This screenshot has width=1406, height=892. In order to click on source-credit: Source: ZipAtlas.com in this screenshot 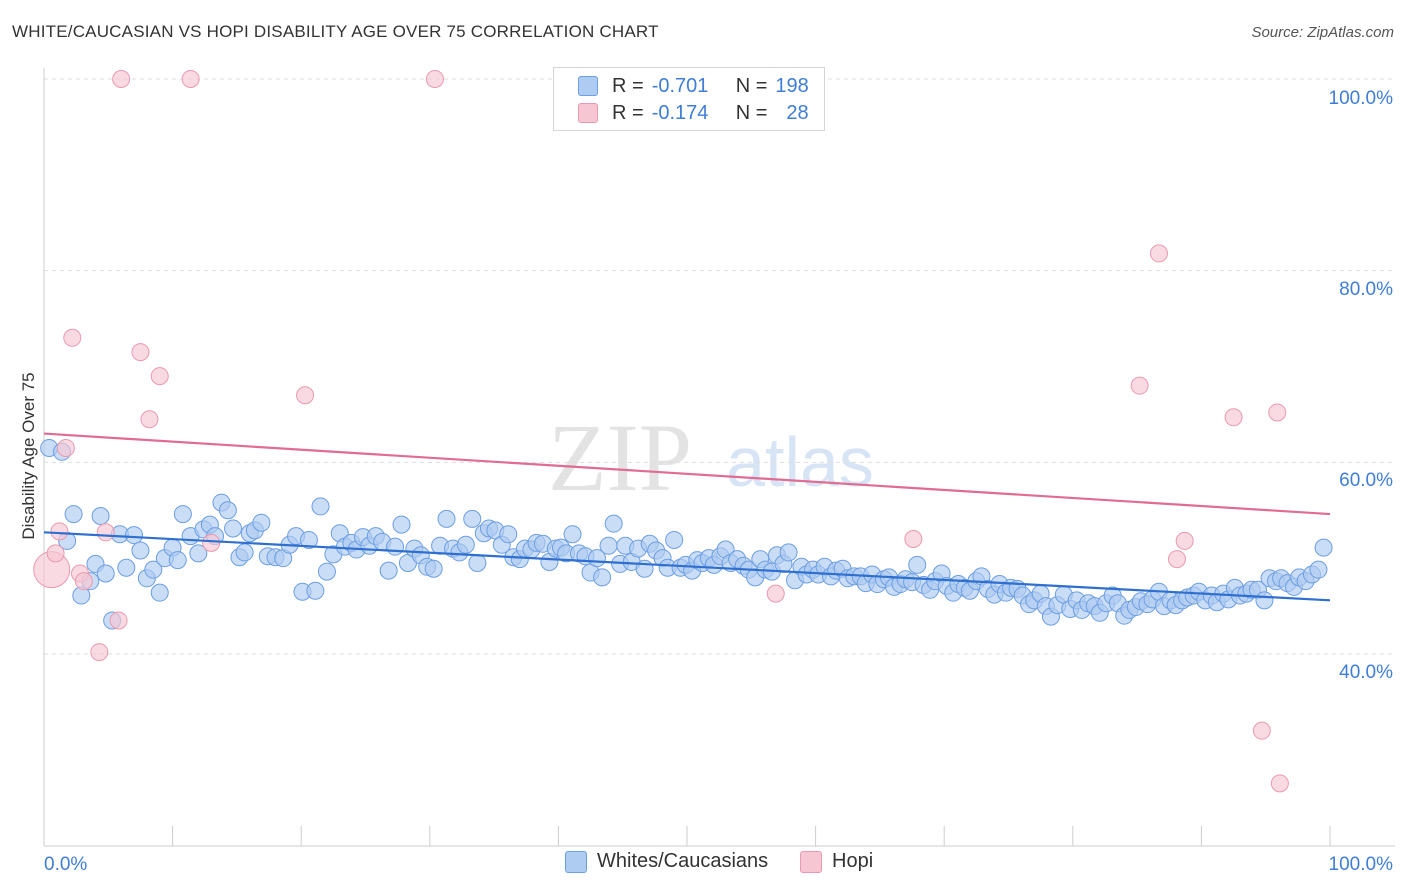, I will do `click(1322, 32)`.